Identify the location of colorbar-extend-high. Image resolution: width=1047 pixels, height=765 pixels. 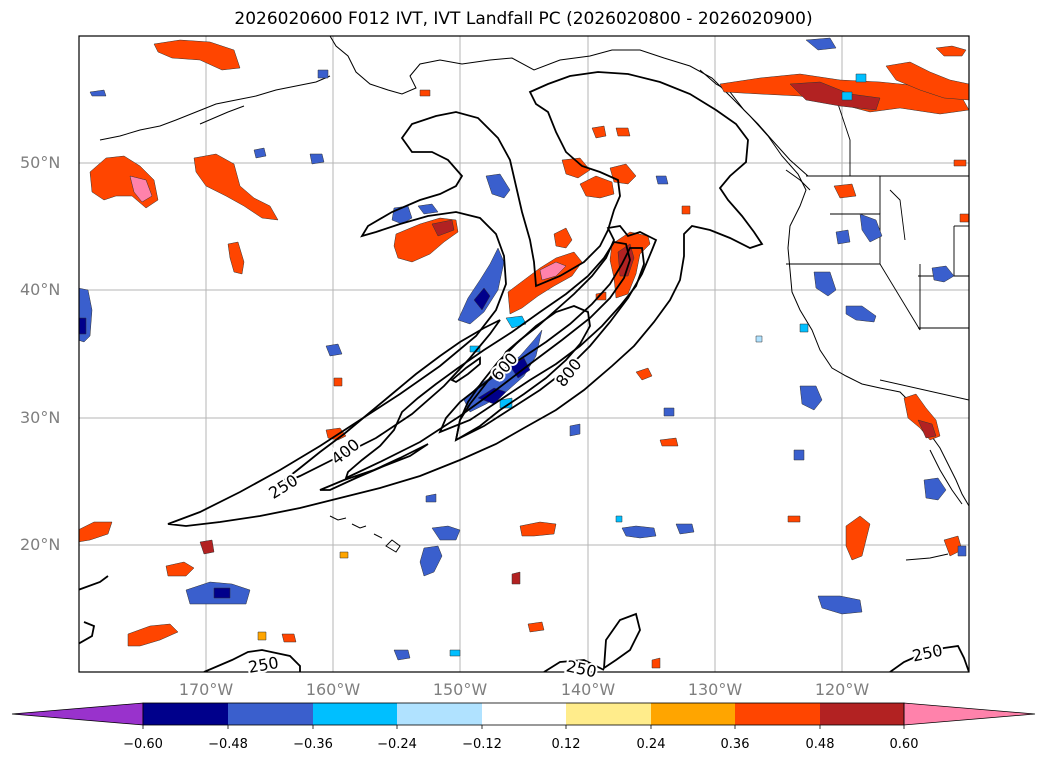
(969, 714).